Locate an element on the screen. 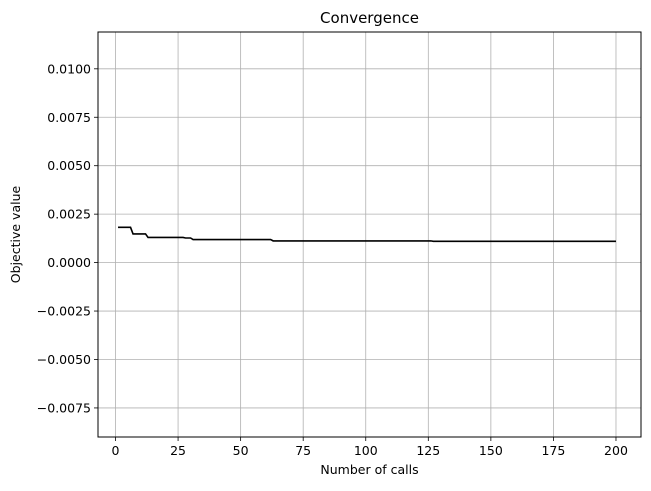  y-tick-label: 0.0100 is located at coordinates (69, 68).